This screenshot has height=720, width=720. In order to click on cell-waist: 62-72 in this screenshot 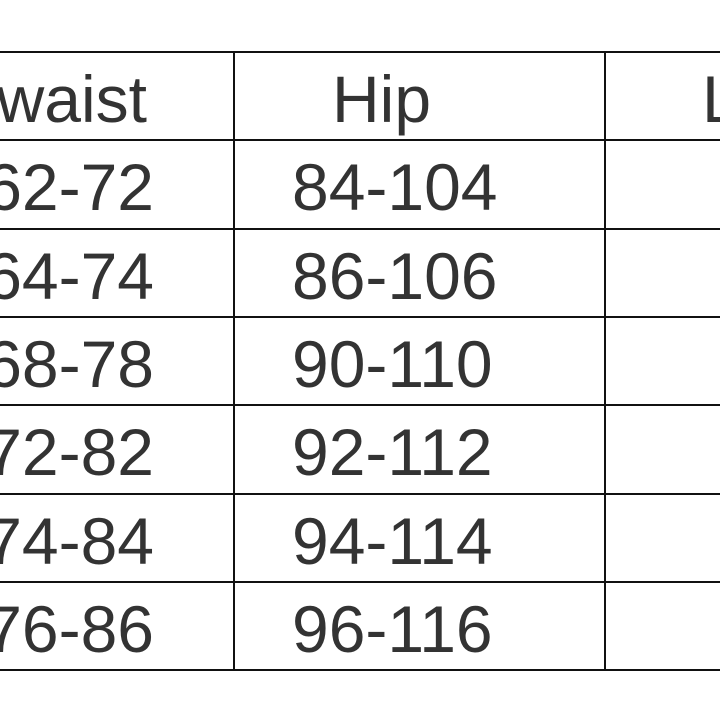, I will do `click(77, 187)`.